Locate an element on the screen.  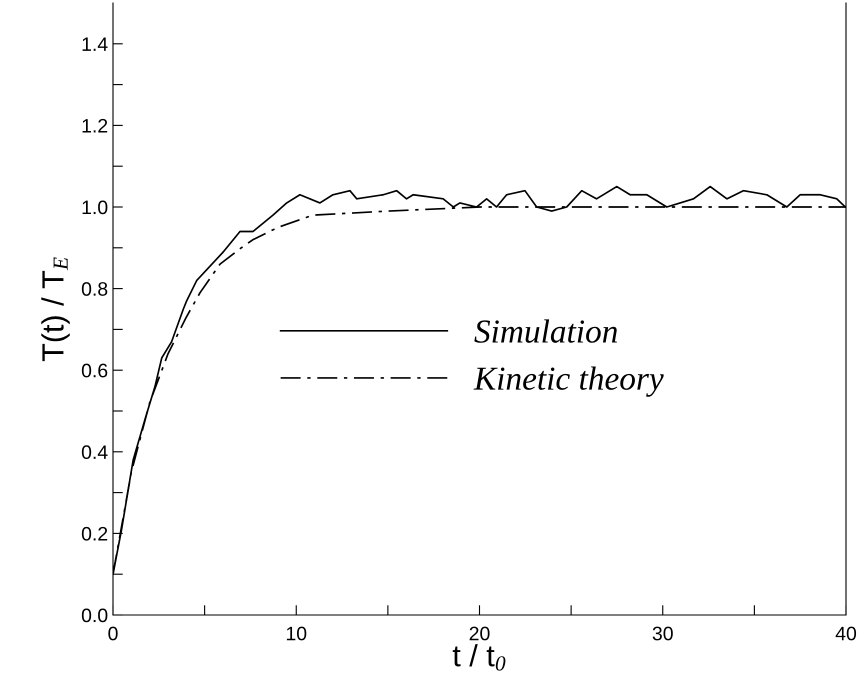
x-tick-label: 40 is located at coordinates (846, 633).